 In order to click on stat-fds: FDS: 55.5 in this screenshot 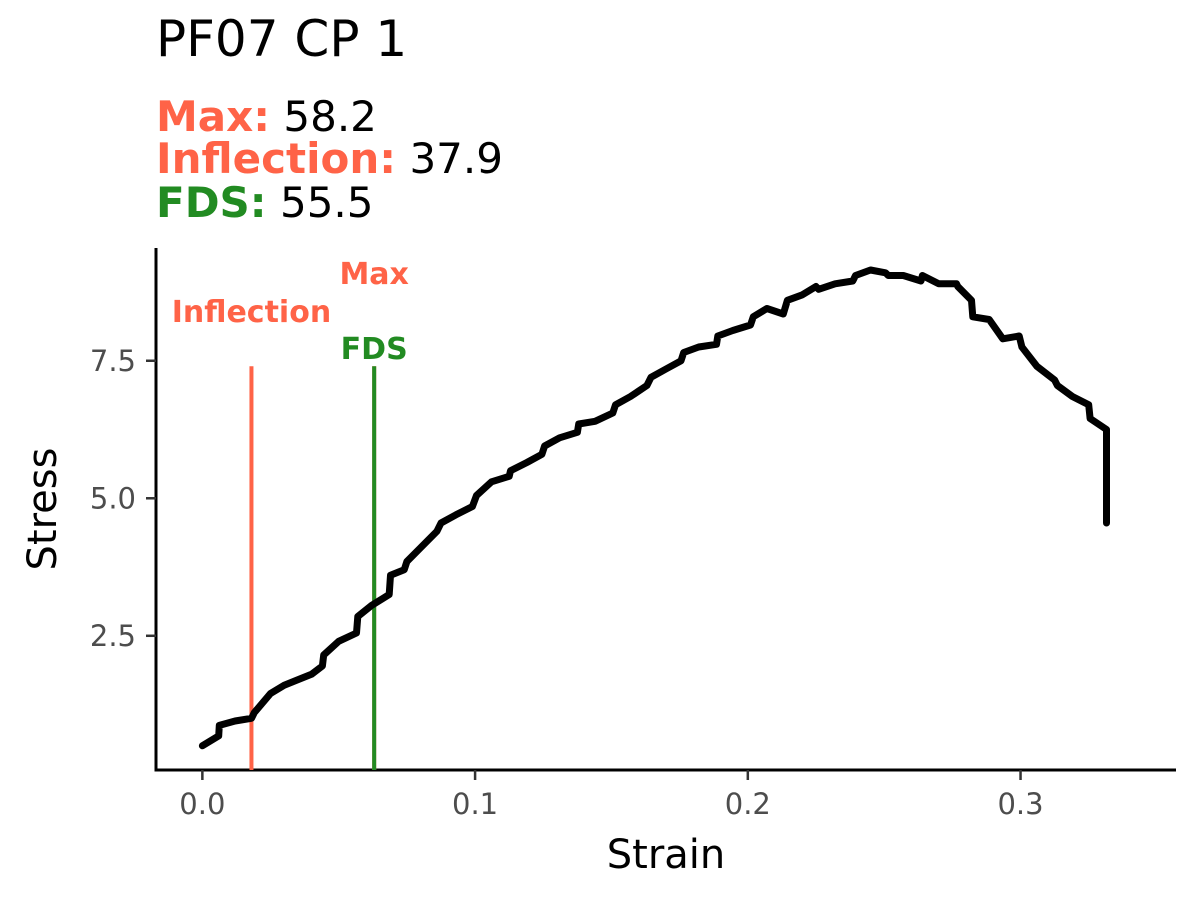, I will do `click(264, 203)`.